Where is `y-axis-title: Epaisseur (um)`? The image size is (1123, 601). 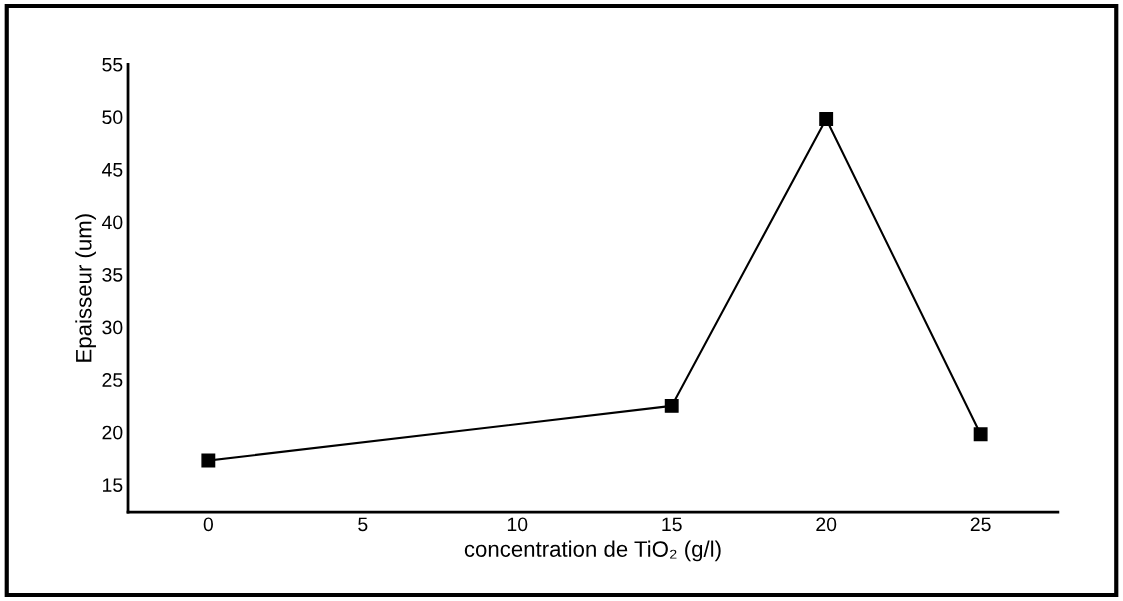
y-axis-title: Epaisseur (um) is located at coordinates (85, 288).